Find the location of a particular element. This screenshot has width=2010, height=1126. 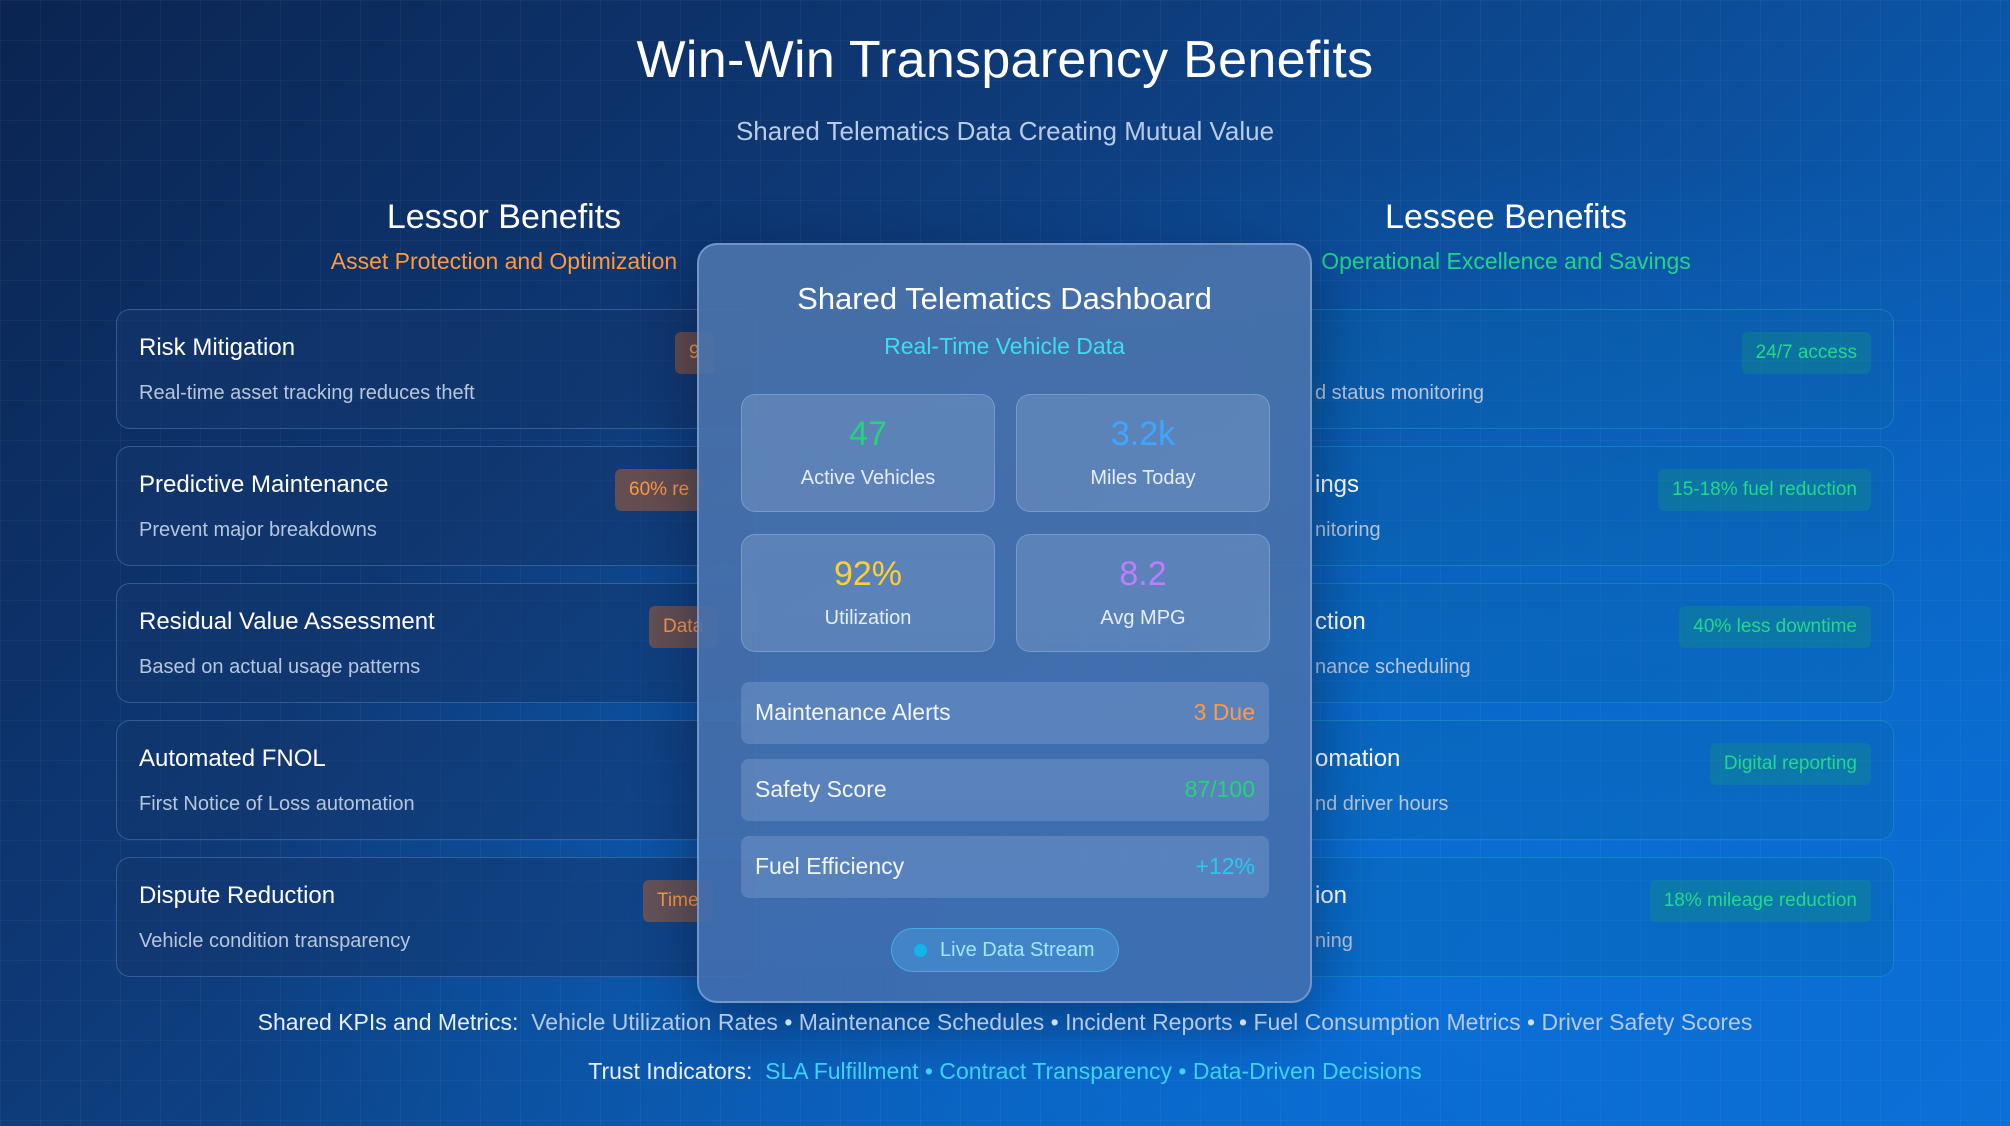

card-title: Residual Value Assessment is located at coordinates (287, 621).